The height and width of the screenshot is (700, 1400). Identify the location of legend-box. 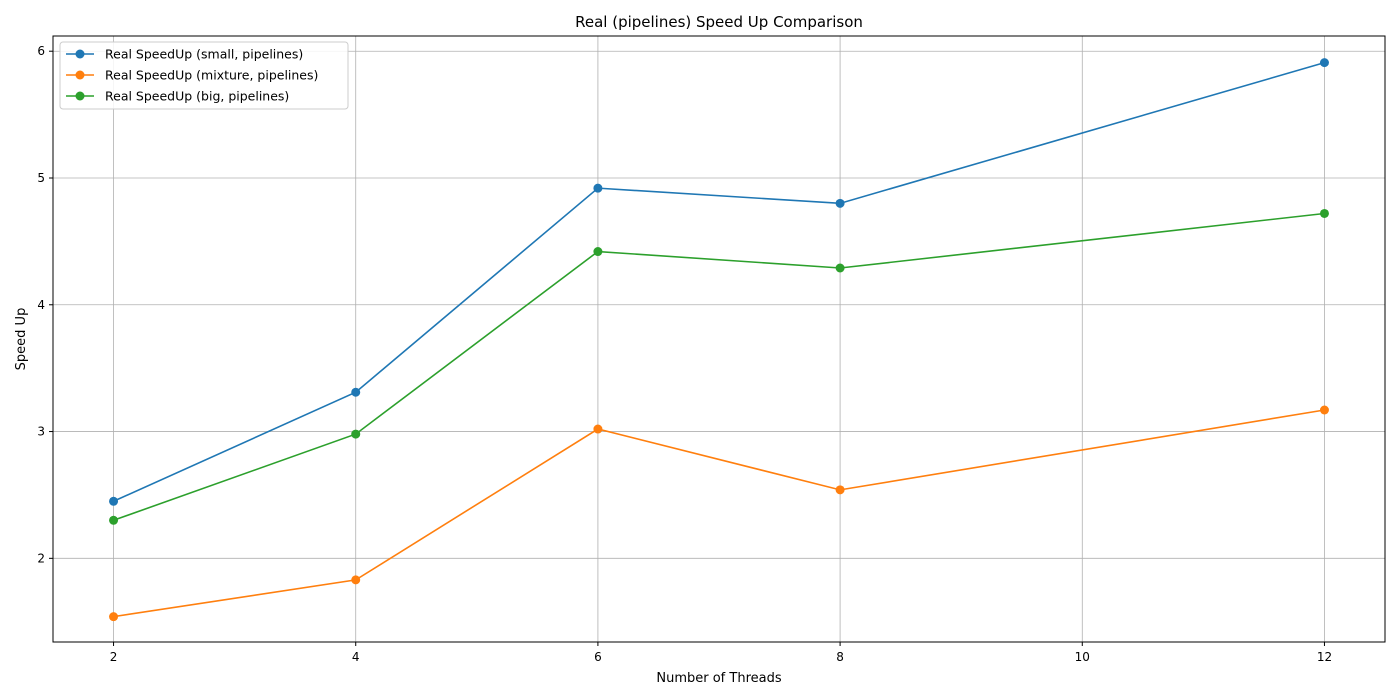
(204, 75).